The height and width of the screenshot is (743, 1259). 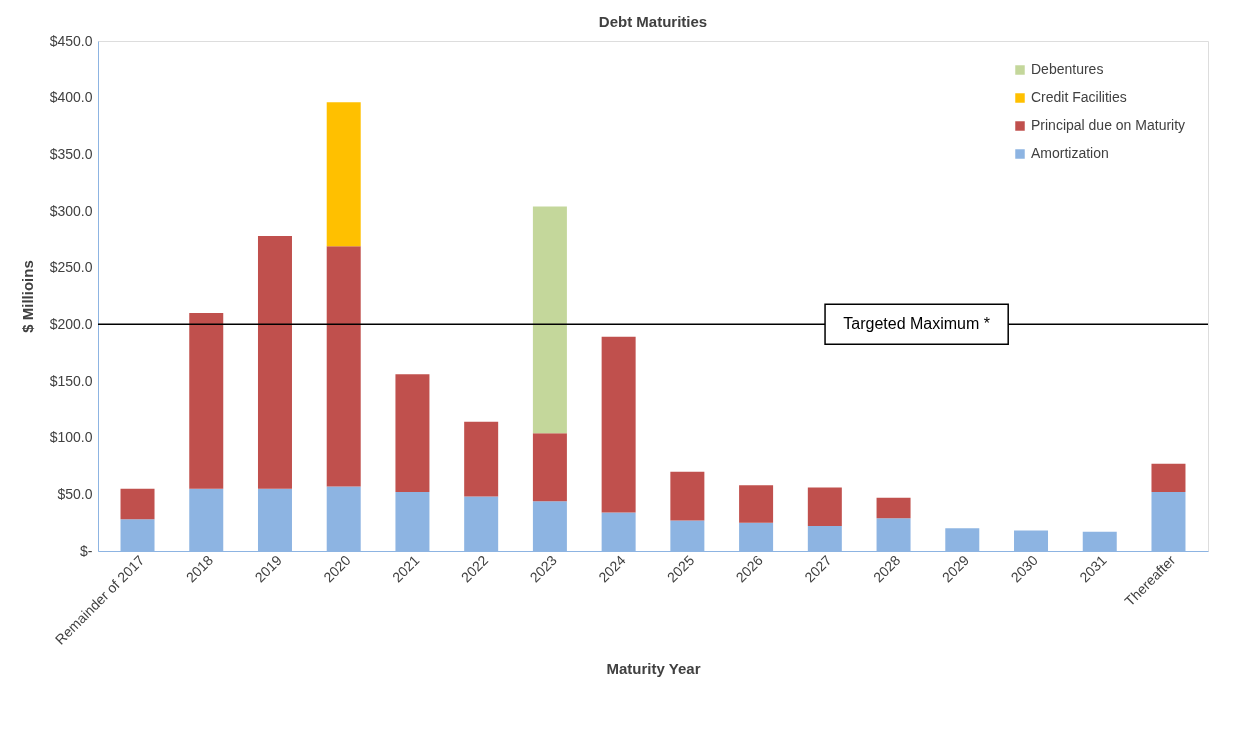 I want to click on y-tick-label: $350.0, so click(x=71, y=153).